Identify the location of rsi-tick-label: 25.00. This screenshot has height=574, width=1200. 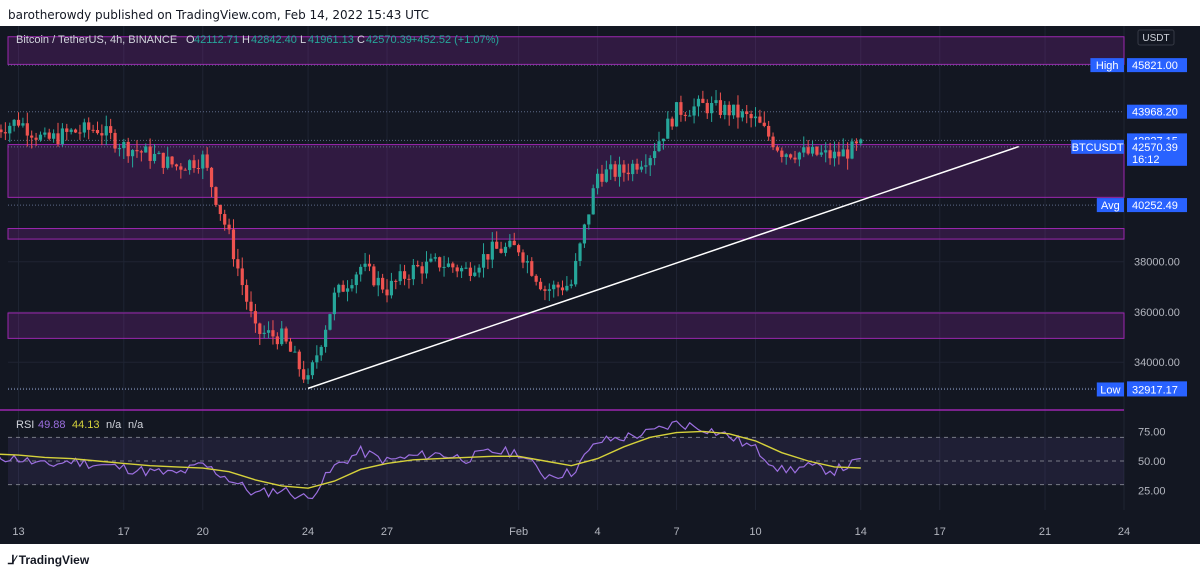
(1152, 492).